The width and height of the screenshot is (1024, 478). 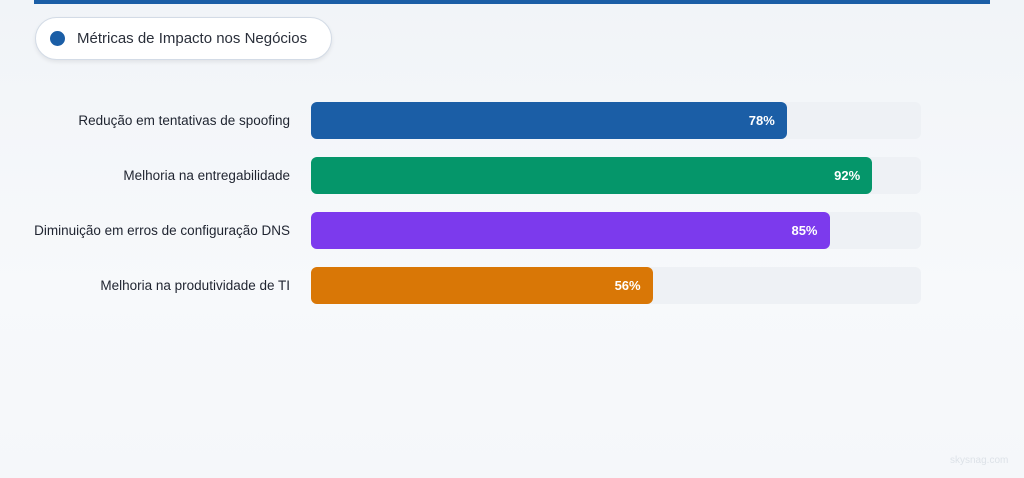 What do you see at coordinates (192, 38) in the screenshot?
I see `chart-title: Métricas de Impacto nos Negócios` at bounding box center [192, 38].